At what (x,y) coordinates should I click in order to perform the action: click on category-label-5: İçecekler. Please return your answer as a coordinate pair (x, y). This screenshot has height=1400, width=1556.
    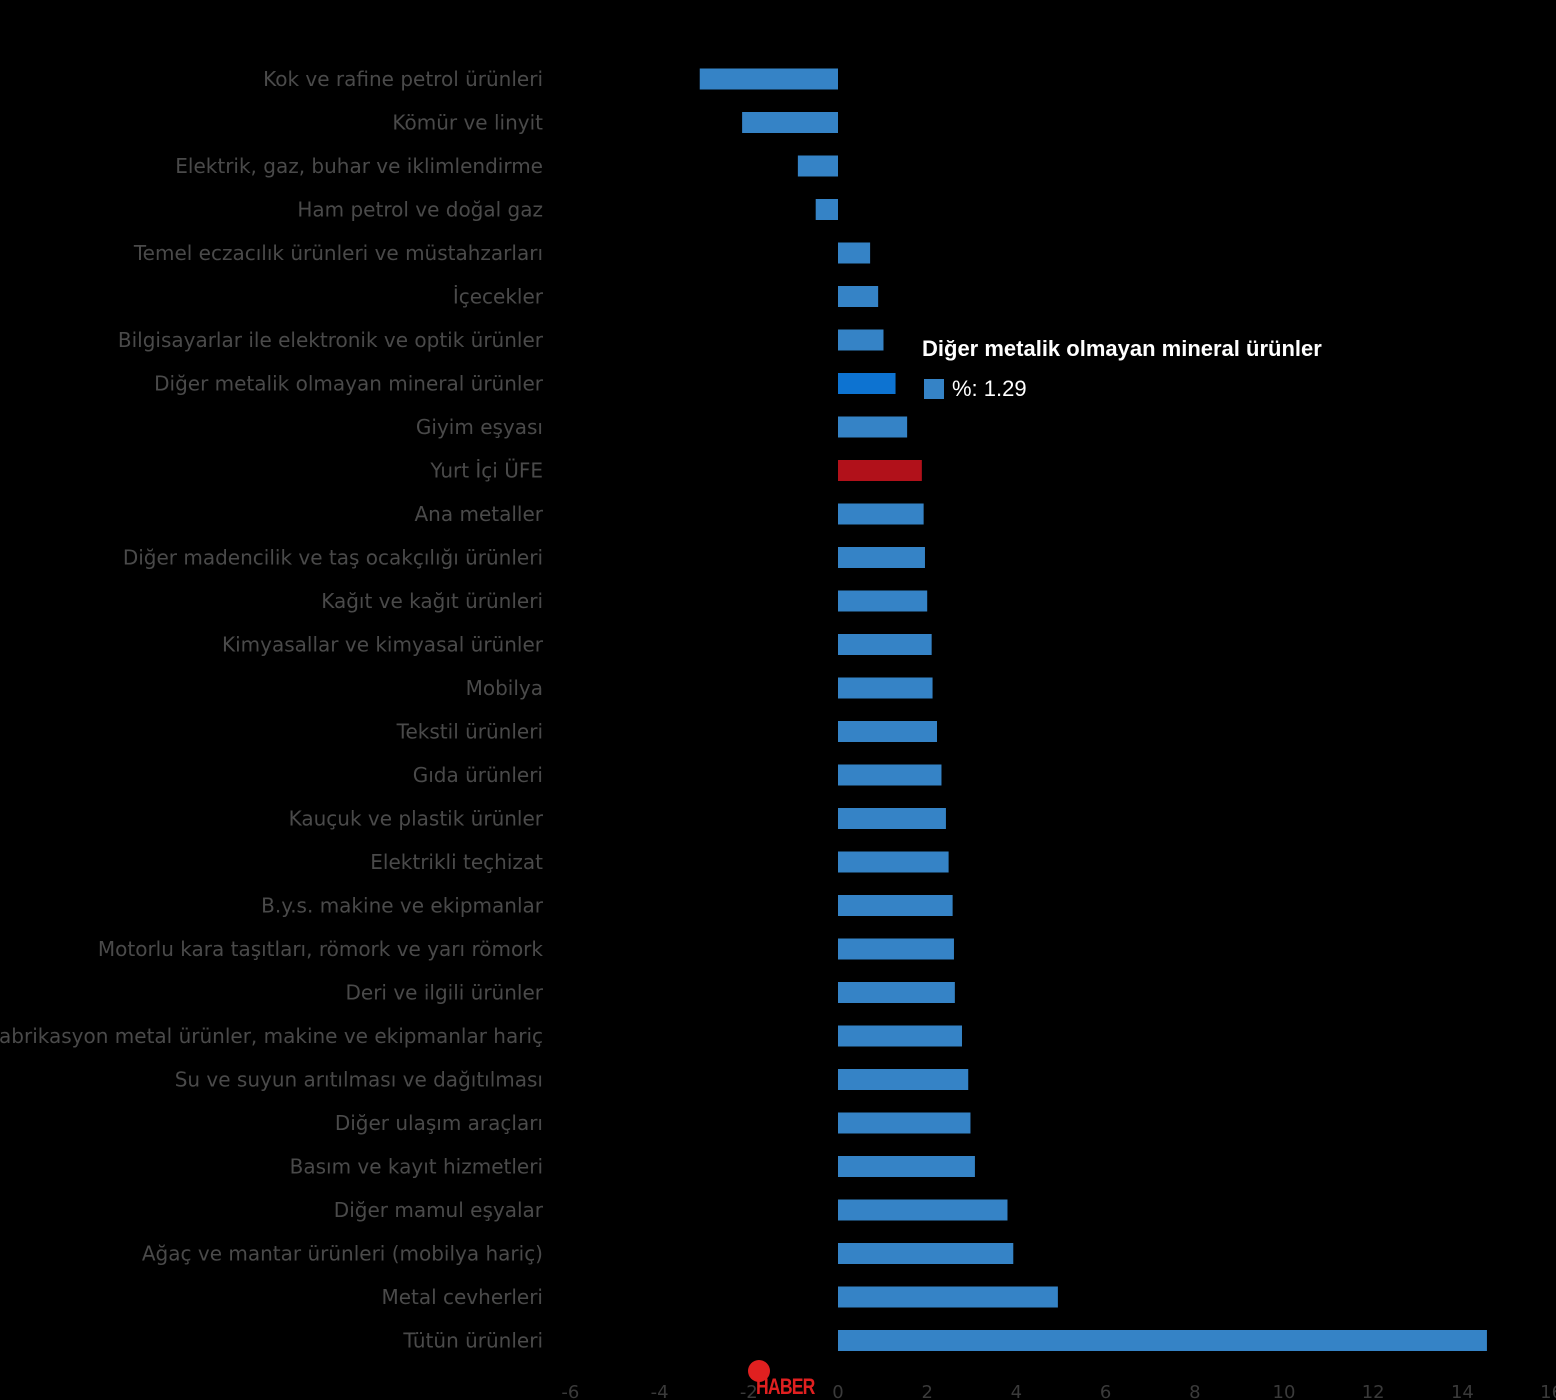
    Looking at the image, I should click on (498, 297).